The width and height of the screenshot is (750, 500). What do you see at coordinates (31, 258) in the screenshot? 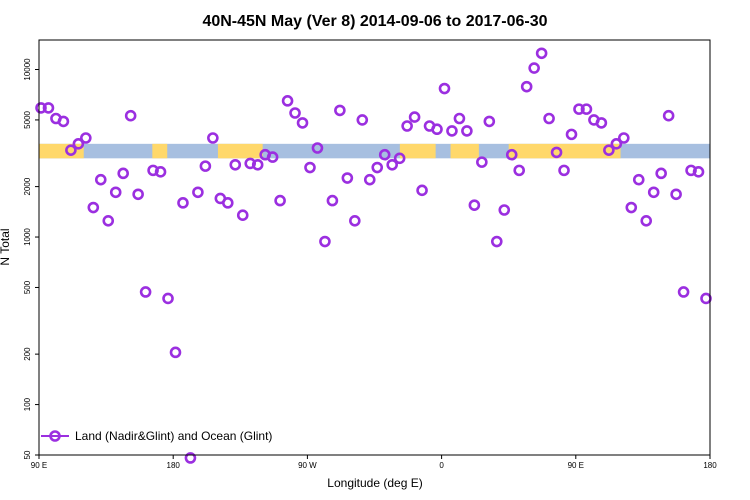
I see `y-axis: 50 100 200 500 1000 2000 5000 10000` at bounding box center [31, 258].